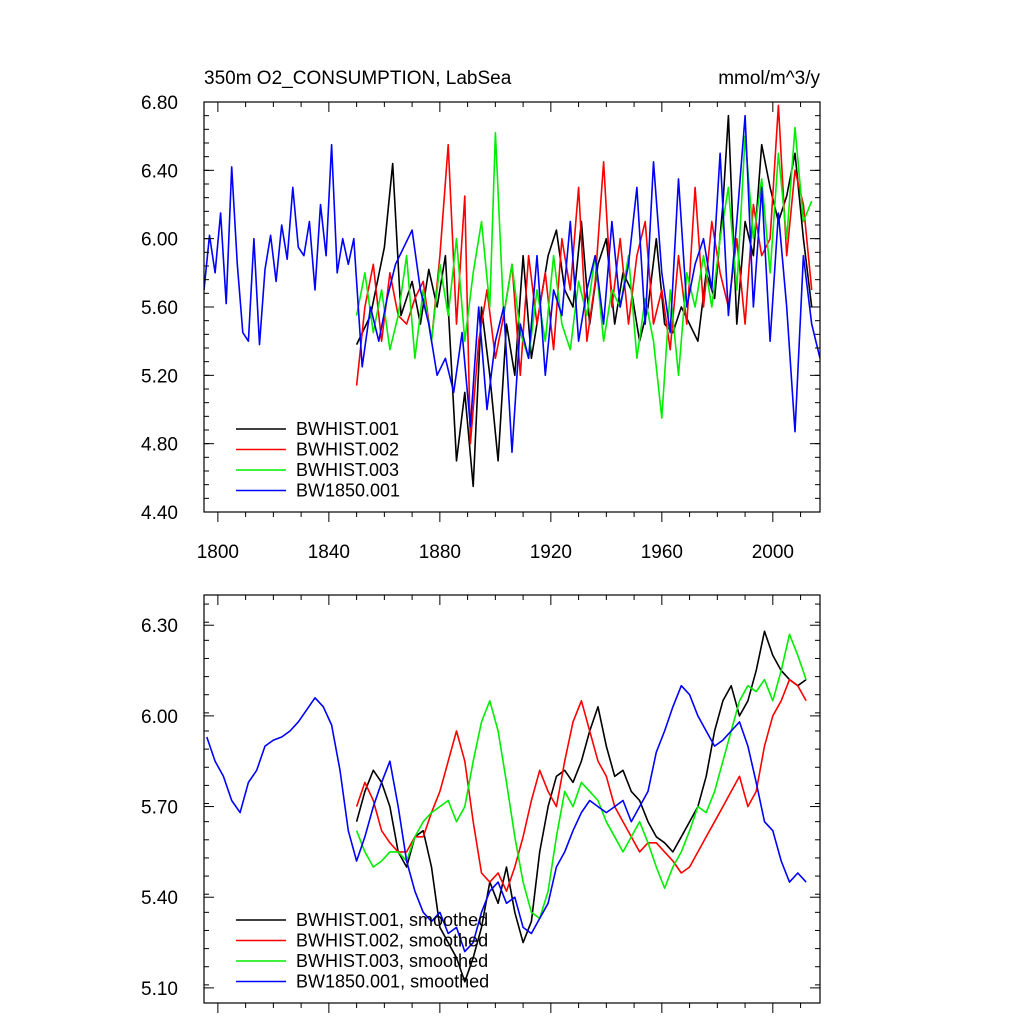 The height and width of the screenshot is (1024, 1024). Describe the element at coordinates (159, 376) in the screenshot. I see `y-tick-label: 5.20` at that location.